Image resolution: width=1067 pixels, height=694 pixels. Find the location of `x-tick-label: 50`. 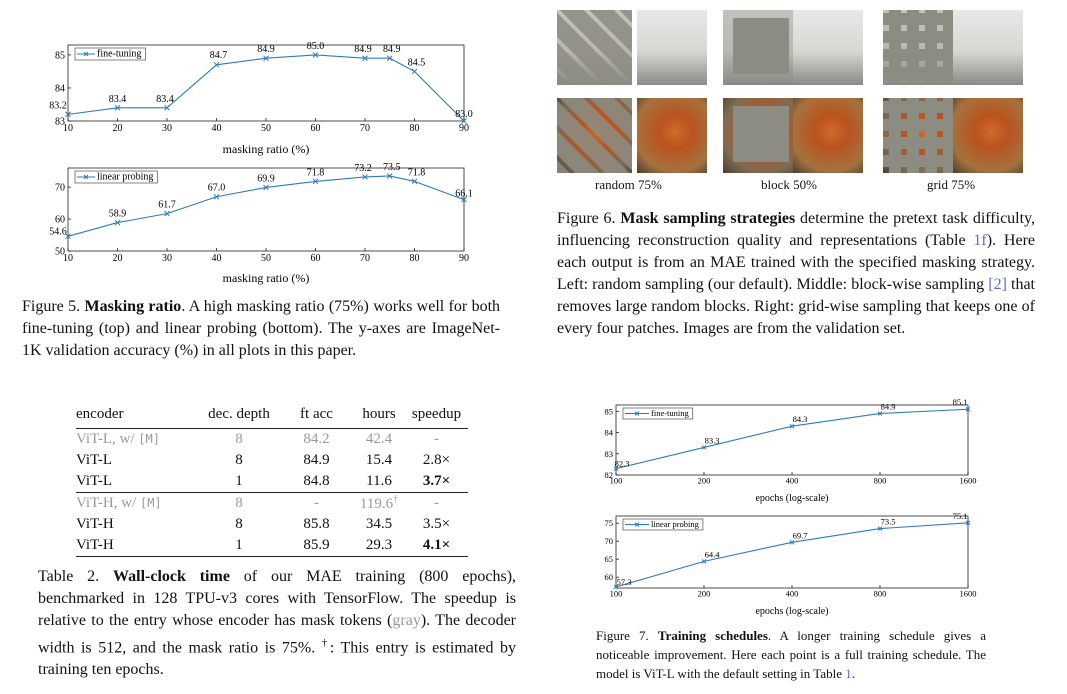

x-tick-label: 50 is located at coordinates (266, 258).